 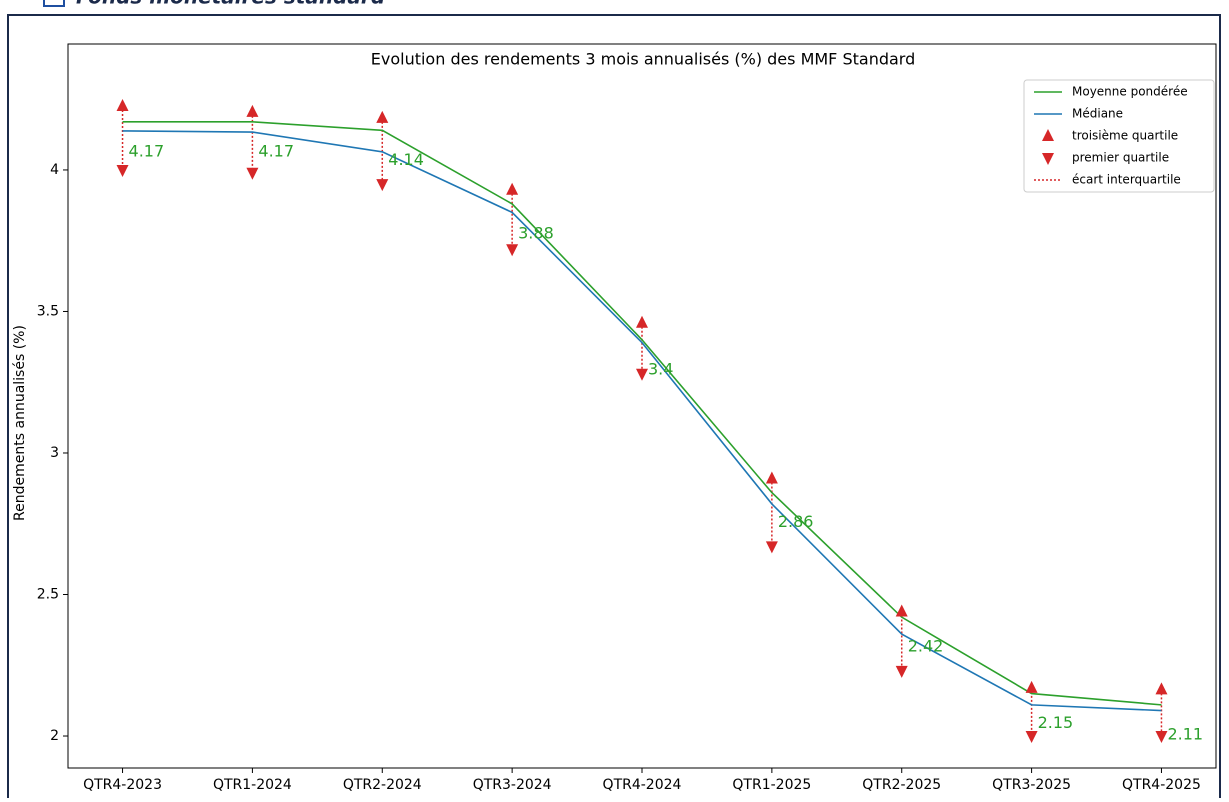 What do you see at coordinates (1185, 733) in the screenshot?
I see `value-label: 2.11` at bounding box center [1185, 733].